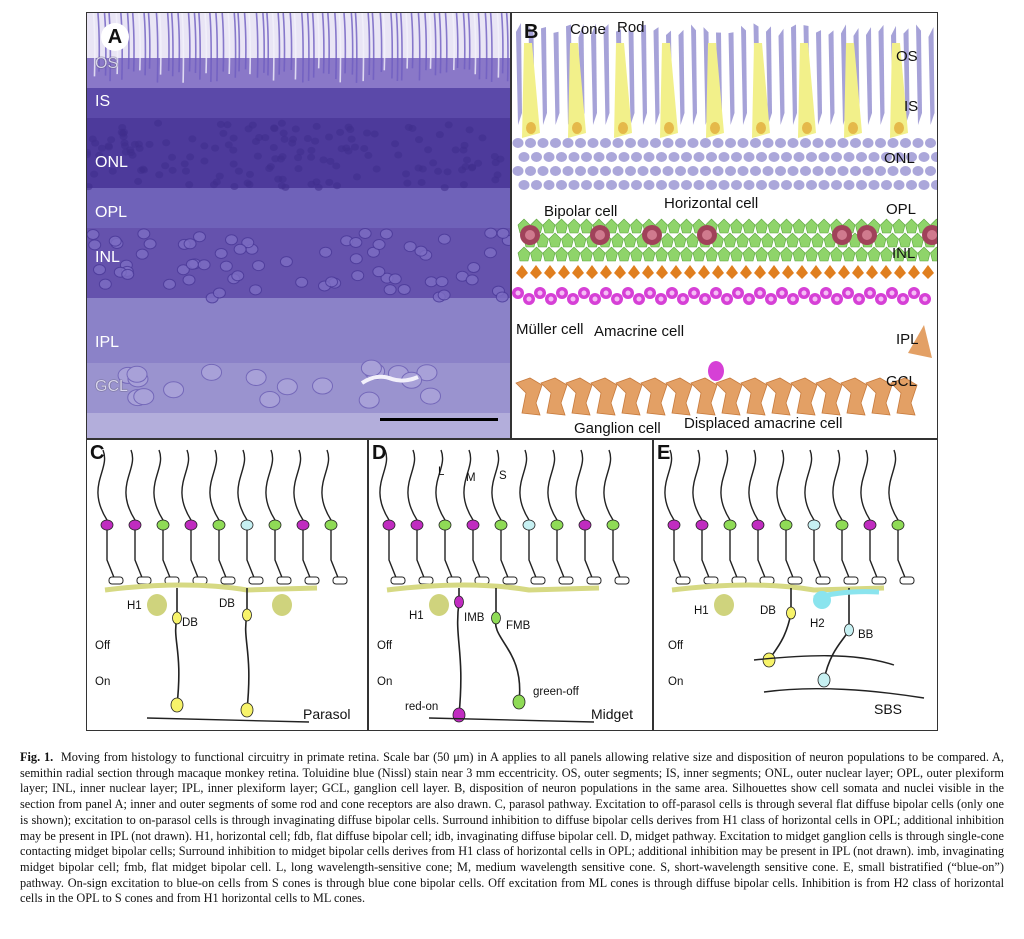 This screenshot has height=939, width=1024. Describe the element at coordinates (211, 587) in the screenshot. I see `h1-dendrites` at that location.